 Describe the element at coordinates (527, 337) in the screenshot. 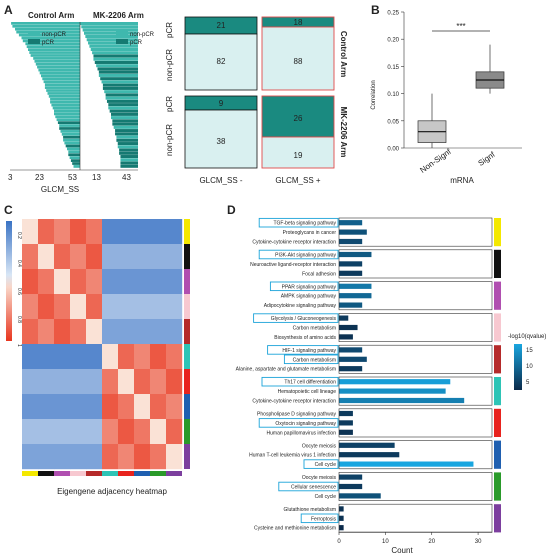

I see `qvalue-legend-title: -log10(qvalue)` at that location.